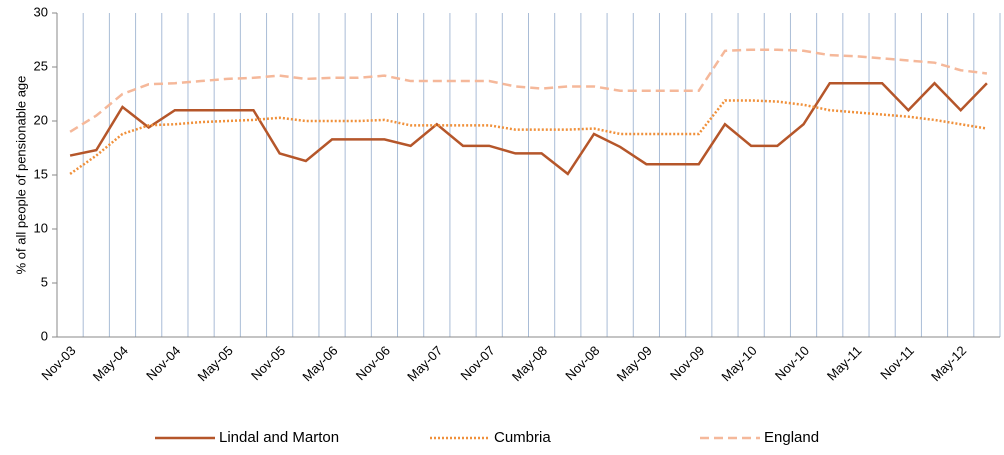 The width and height of the screenshot is (1004, 455). I want to click on y-tick-label: 20, so click(41, 119).